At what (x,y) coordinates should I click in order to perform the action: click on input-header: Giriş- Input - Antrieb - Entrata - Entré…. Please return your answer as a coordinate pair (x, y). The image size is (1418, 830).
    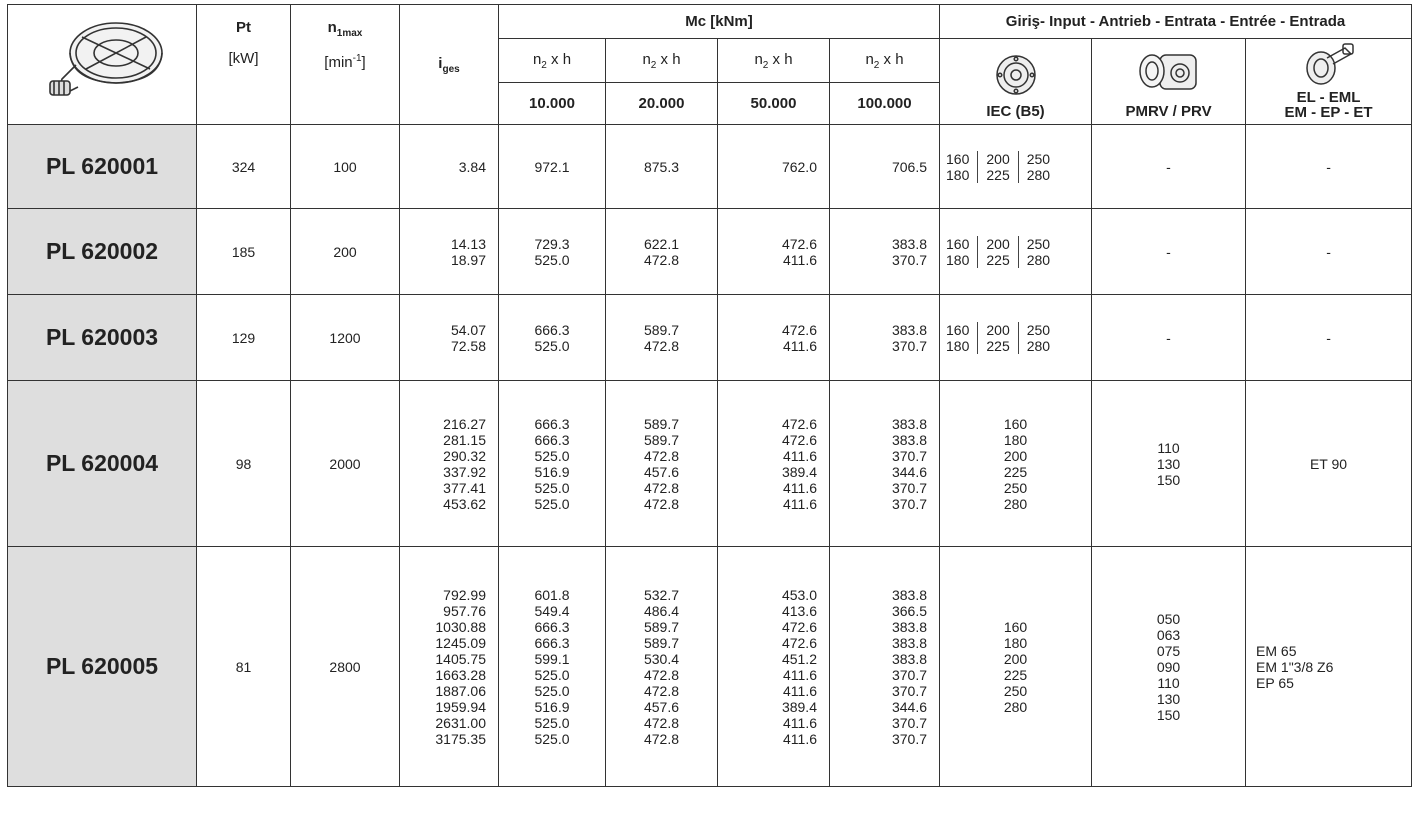
    Looking at the image, I should click on (1176, 21).